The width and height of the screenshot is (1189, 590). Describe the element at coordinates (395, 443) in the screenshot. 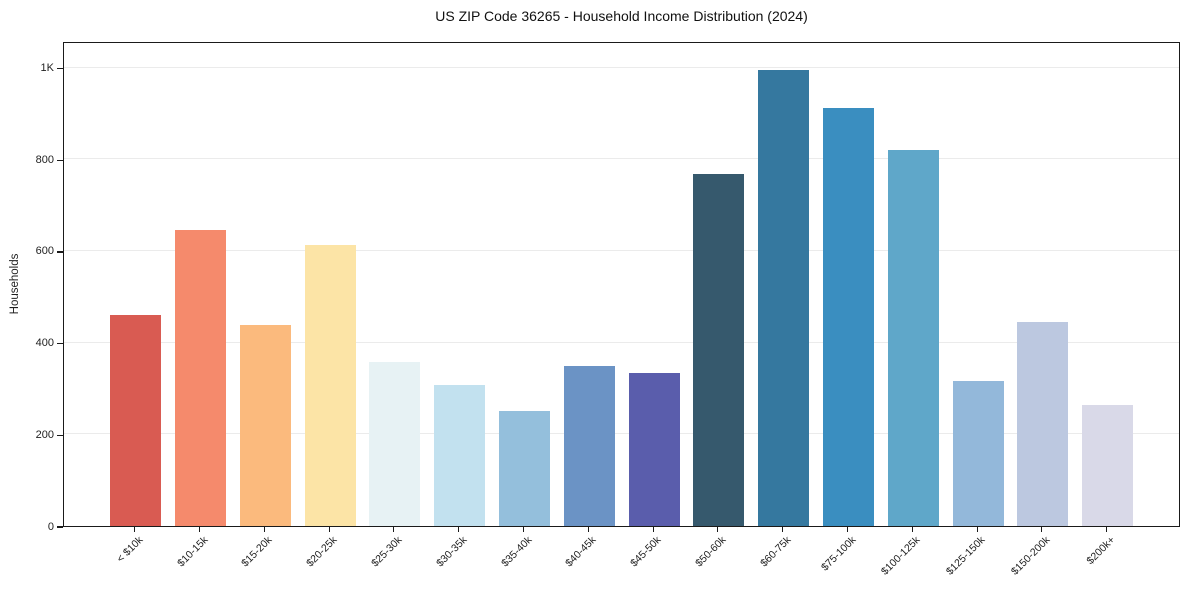

I see `bar-$25-30k` at that location.